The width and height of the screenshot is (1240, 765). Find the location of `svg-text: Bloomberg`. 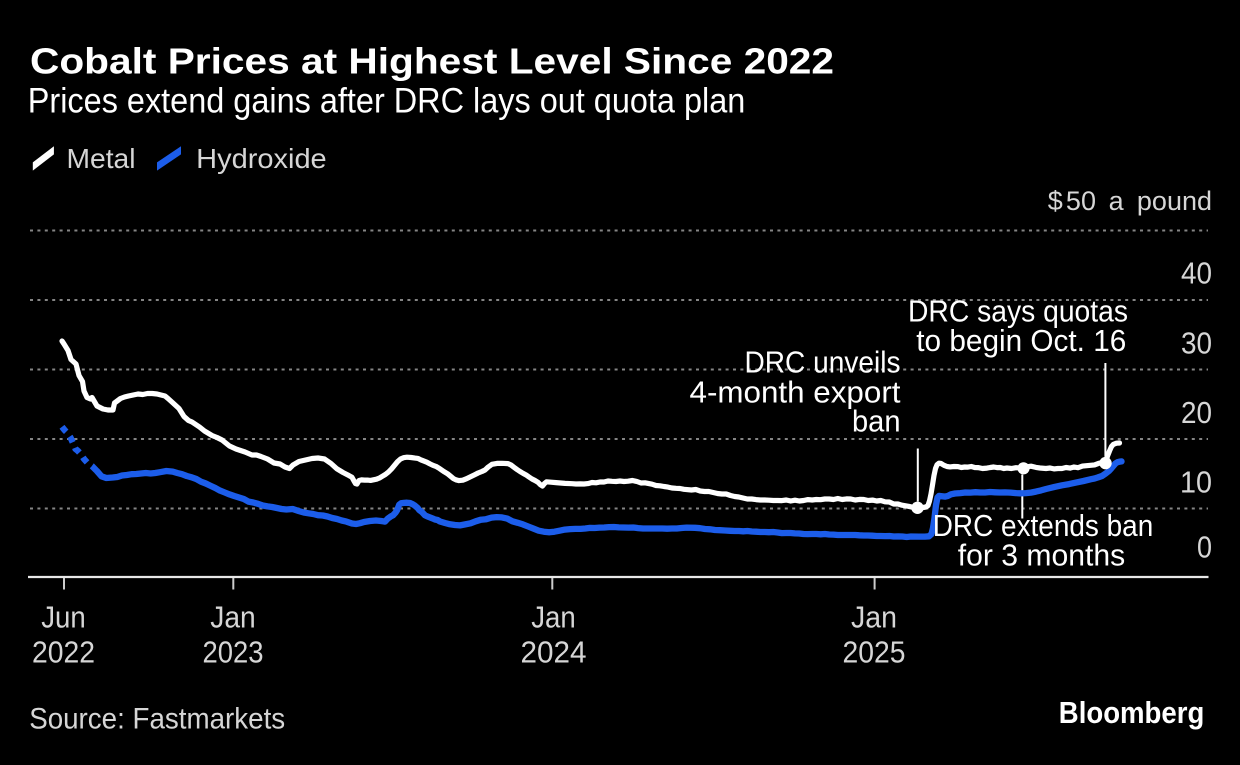

svg-text: Bloomberg is located at coordinates (1132, 712).